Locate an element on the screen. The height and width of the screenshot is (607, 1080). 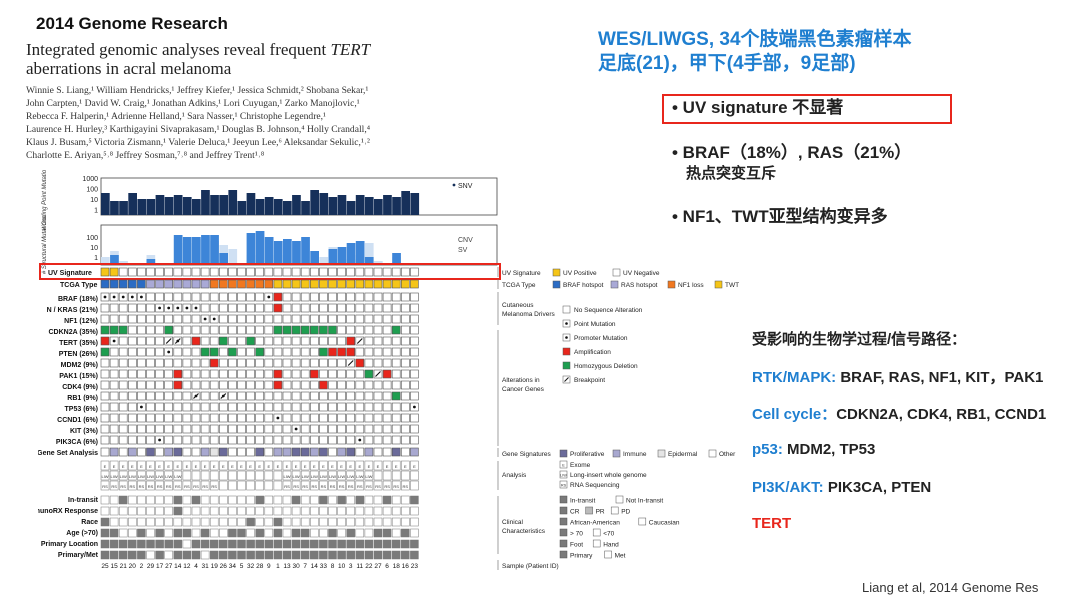
sample-id: 27 is located at coordinates (378, 566).